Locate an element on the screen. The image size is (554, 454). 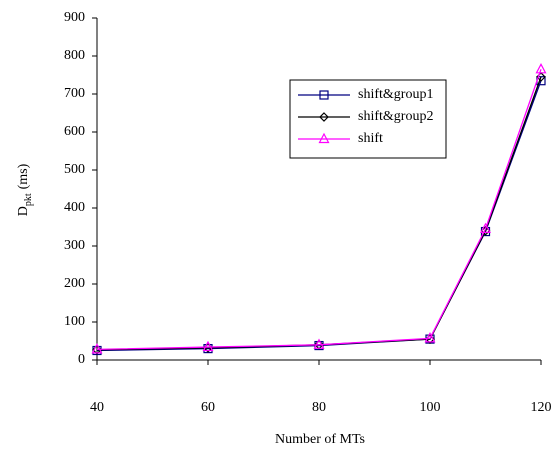
legend-box is located at coordinates (368, 119).